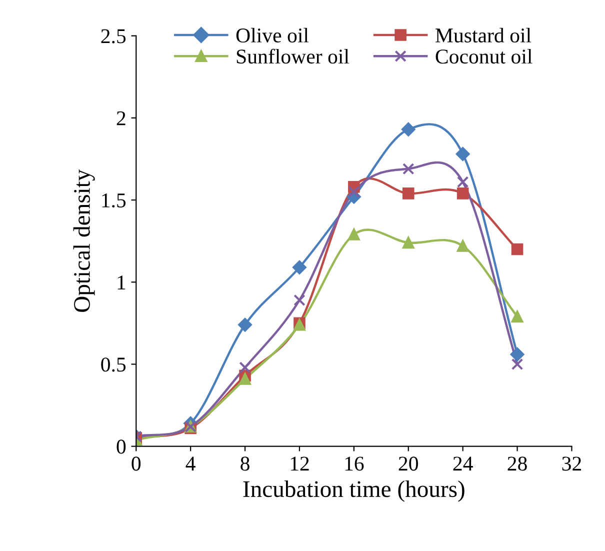  I want to click on x-tick-label: 12, so click(299, 463).